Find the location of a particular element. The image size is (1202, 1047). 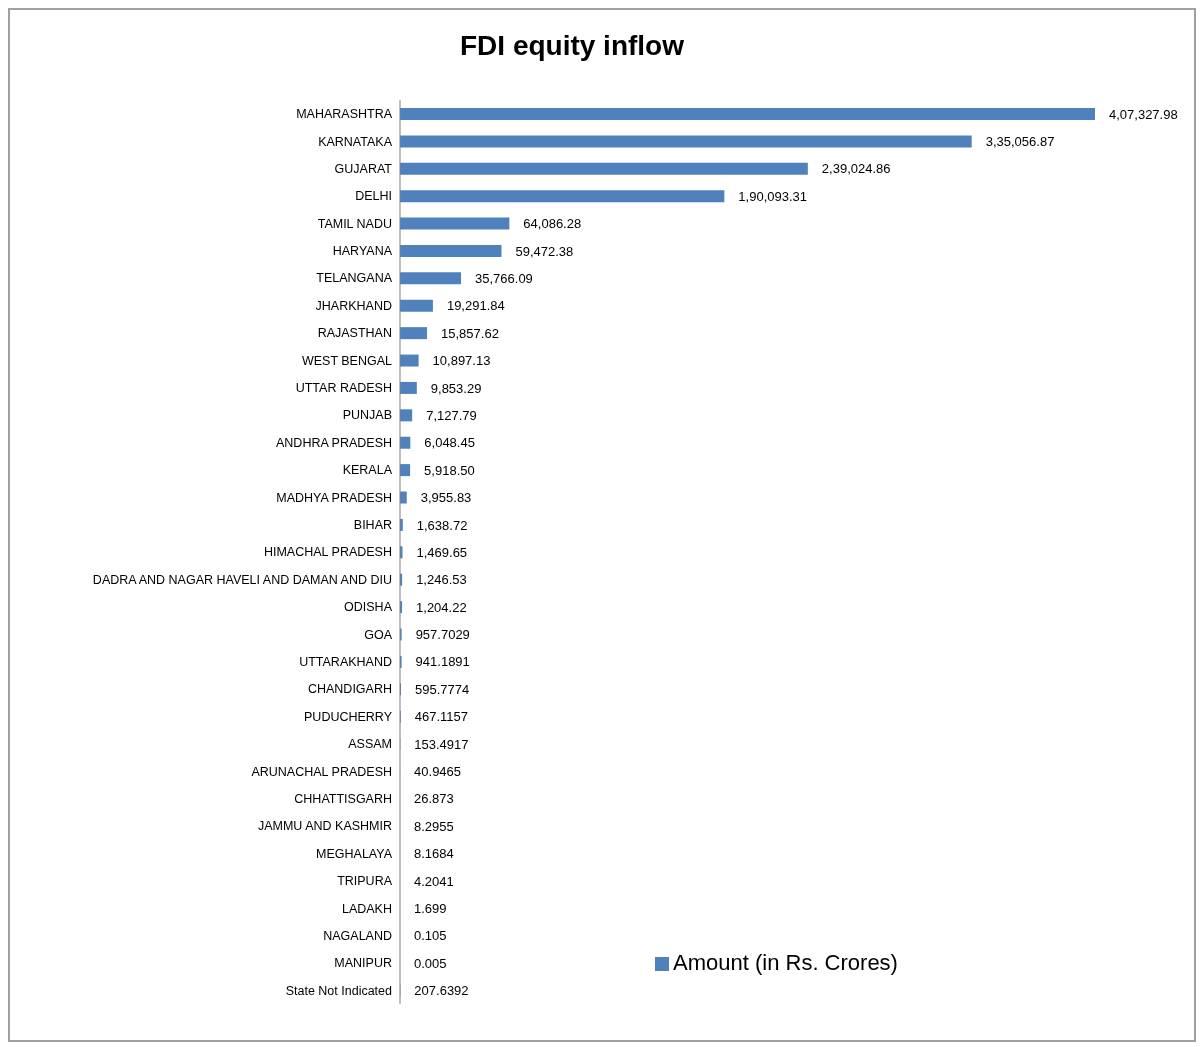

data-label: 5,918.50 is located at coordinates (449, 470).